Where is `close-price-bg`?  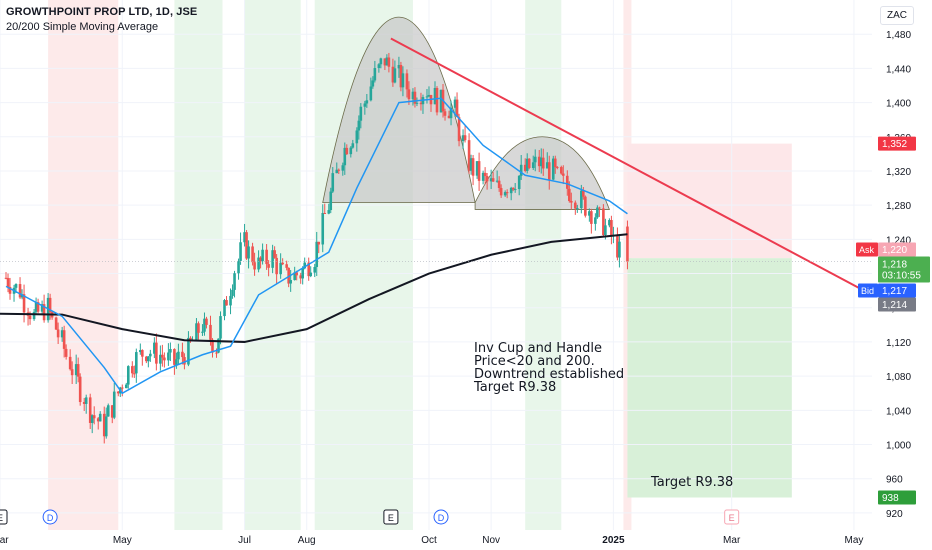
close-price-bg is located at coordinates (897, 304).